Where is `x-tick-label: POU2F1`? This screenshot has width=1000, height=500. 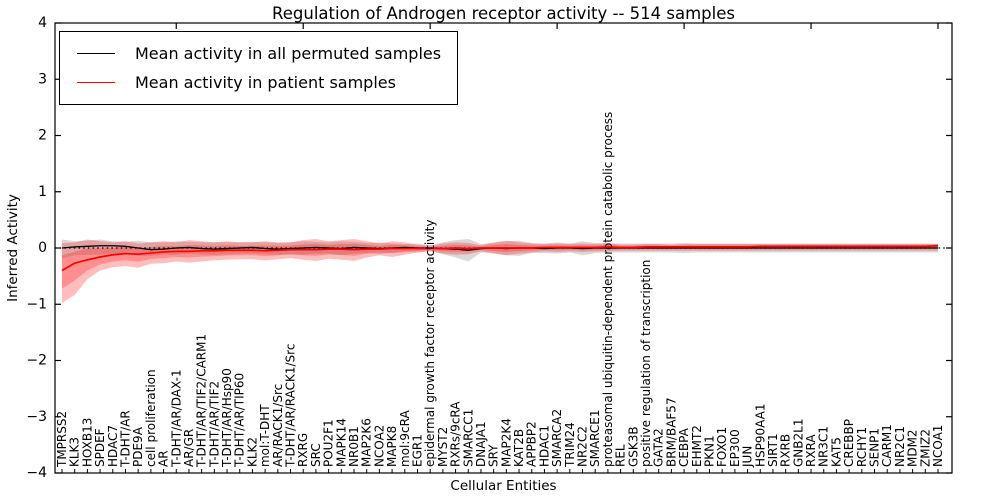 x-tick-label: POU2F1 is located at coordinates (329, 443).